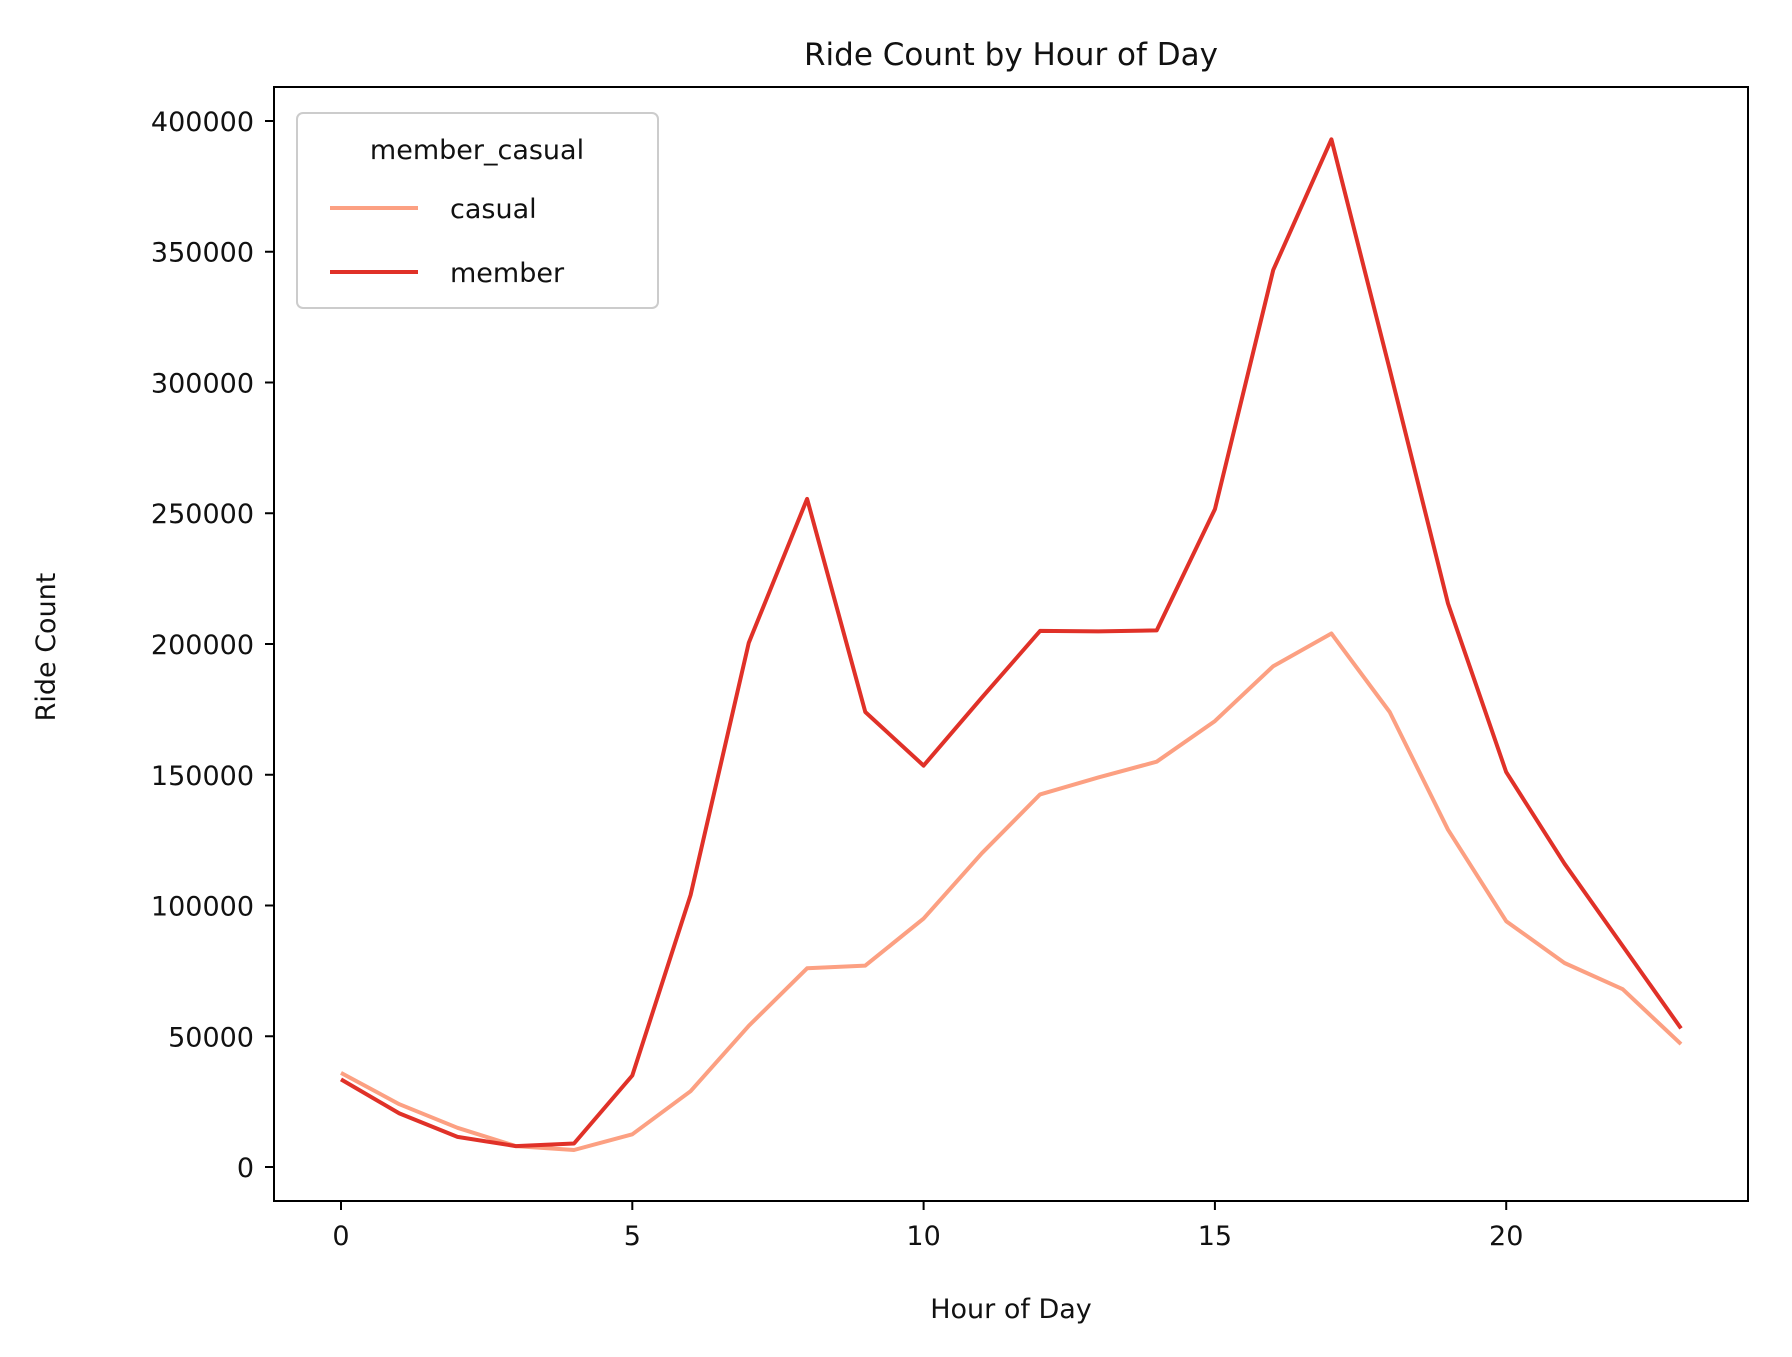  I want to click on y-axis-label: Ride Count, so click(46, 647).